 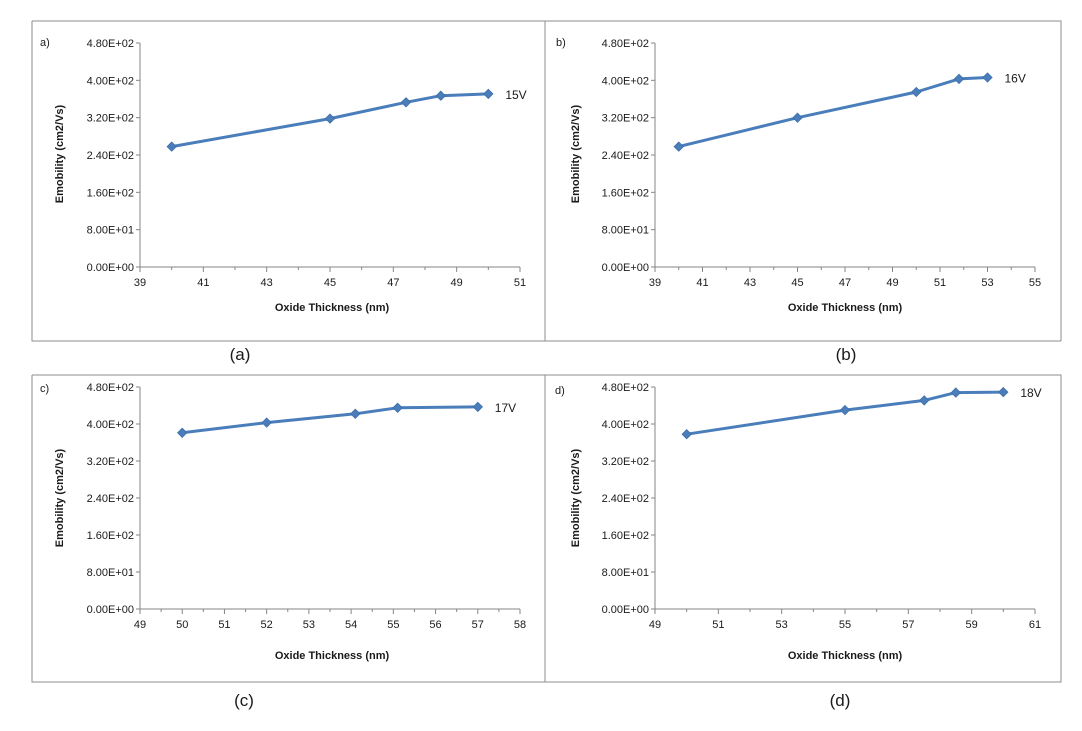 What do you see at coordinates (332, 308) in the screenshot?
I see `panel-a-xlabel: Oxide Thickness (nm)` at bounding box center [332, 308].